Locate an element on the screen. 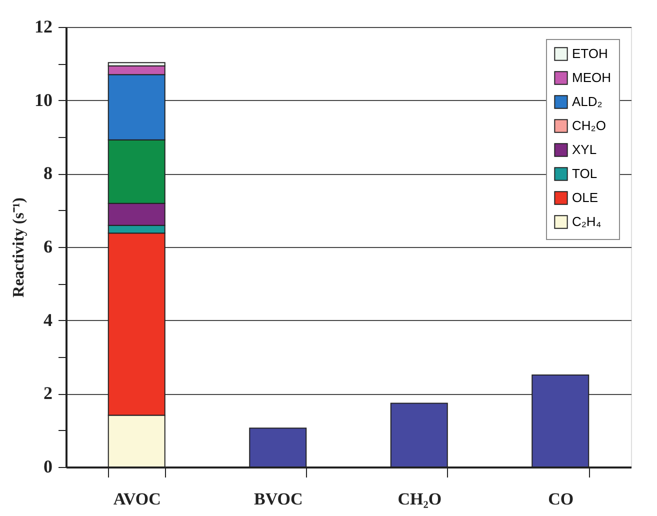 This screenshot has height=516, width=657. legend-label: ETOH is located at coordinates (590, 53).